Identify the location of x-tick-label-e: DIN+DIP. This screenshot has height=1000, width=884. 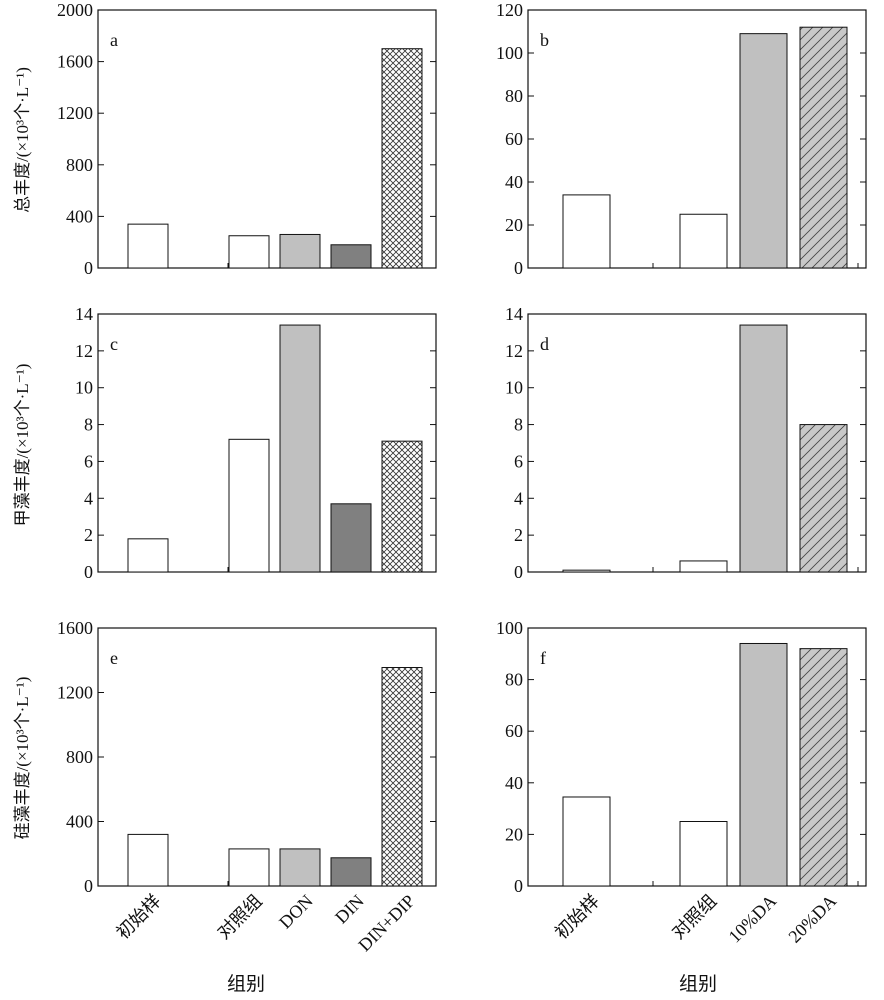
(386, 923).